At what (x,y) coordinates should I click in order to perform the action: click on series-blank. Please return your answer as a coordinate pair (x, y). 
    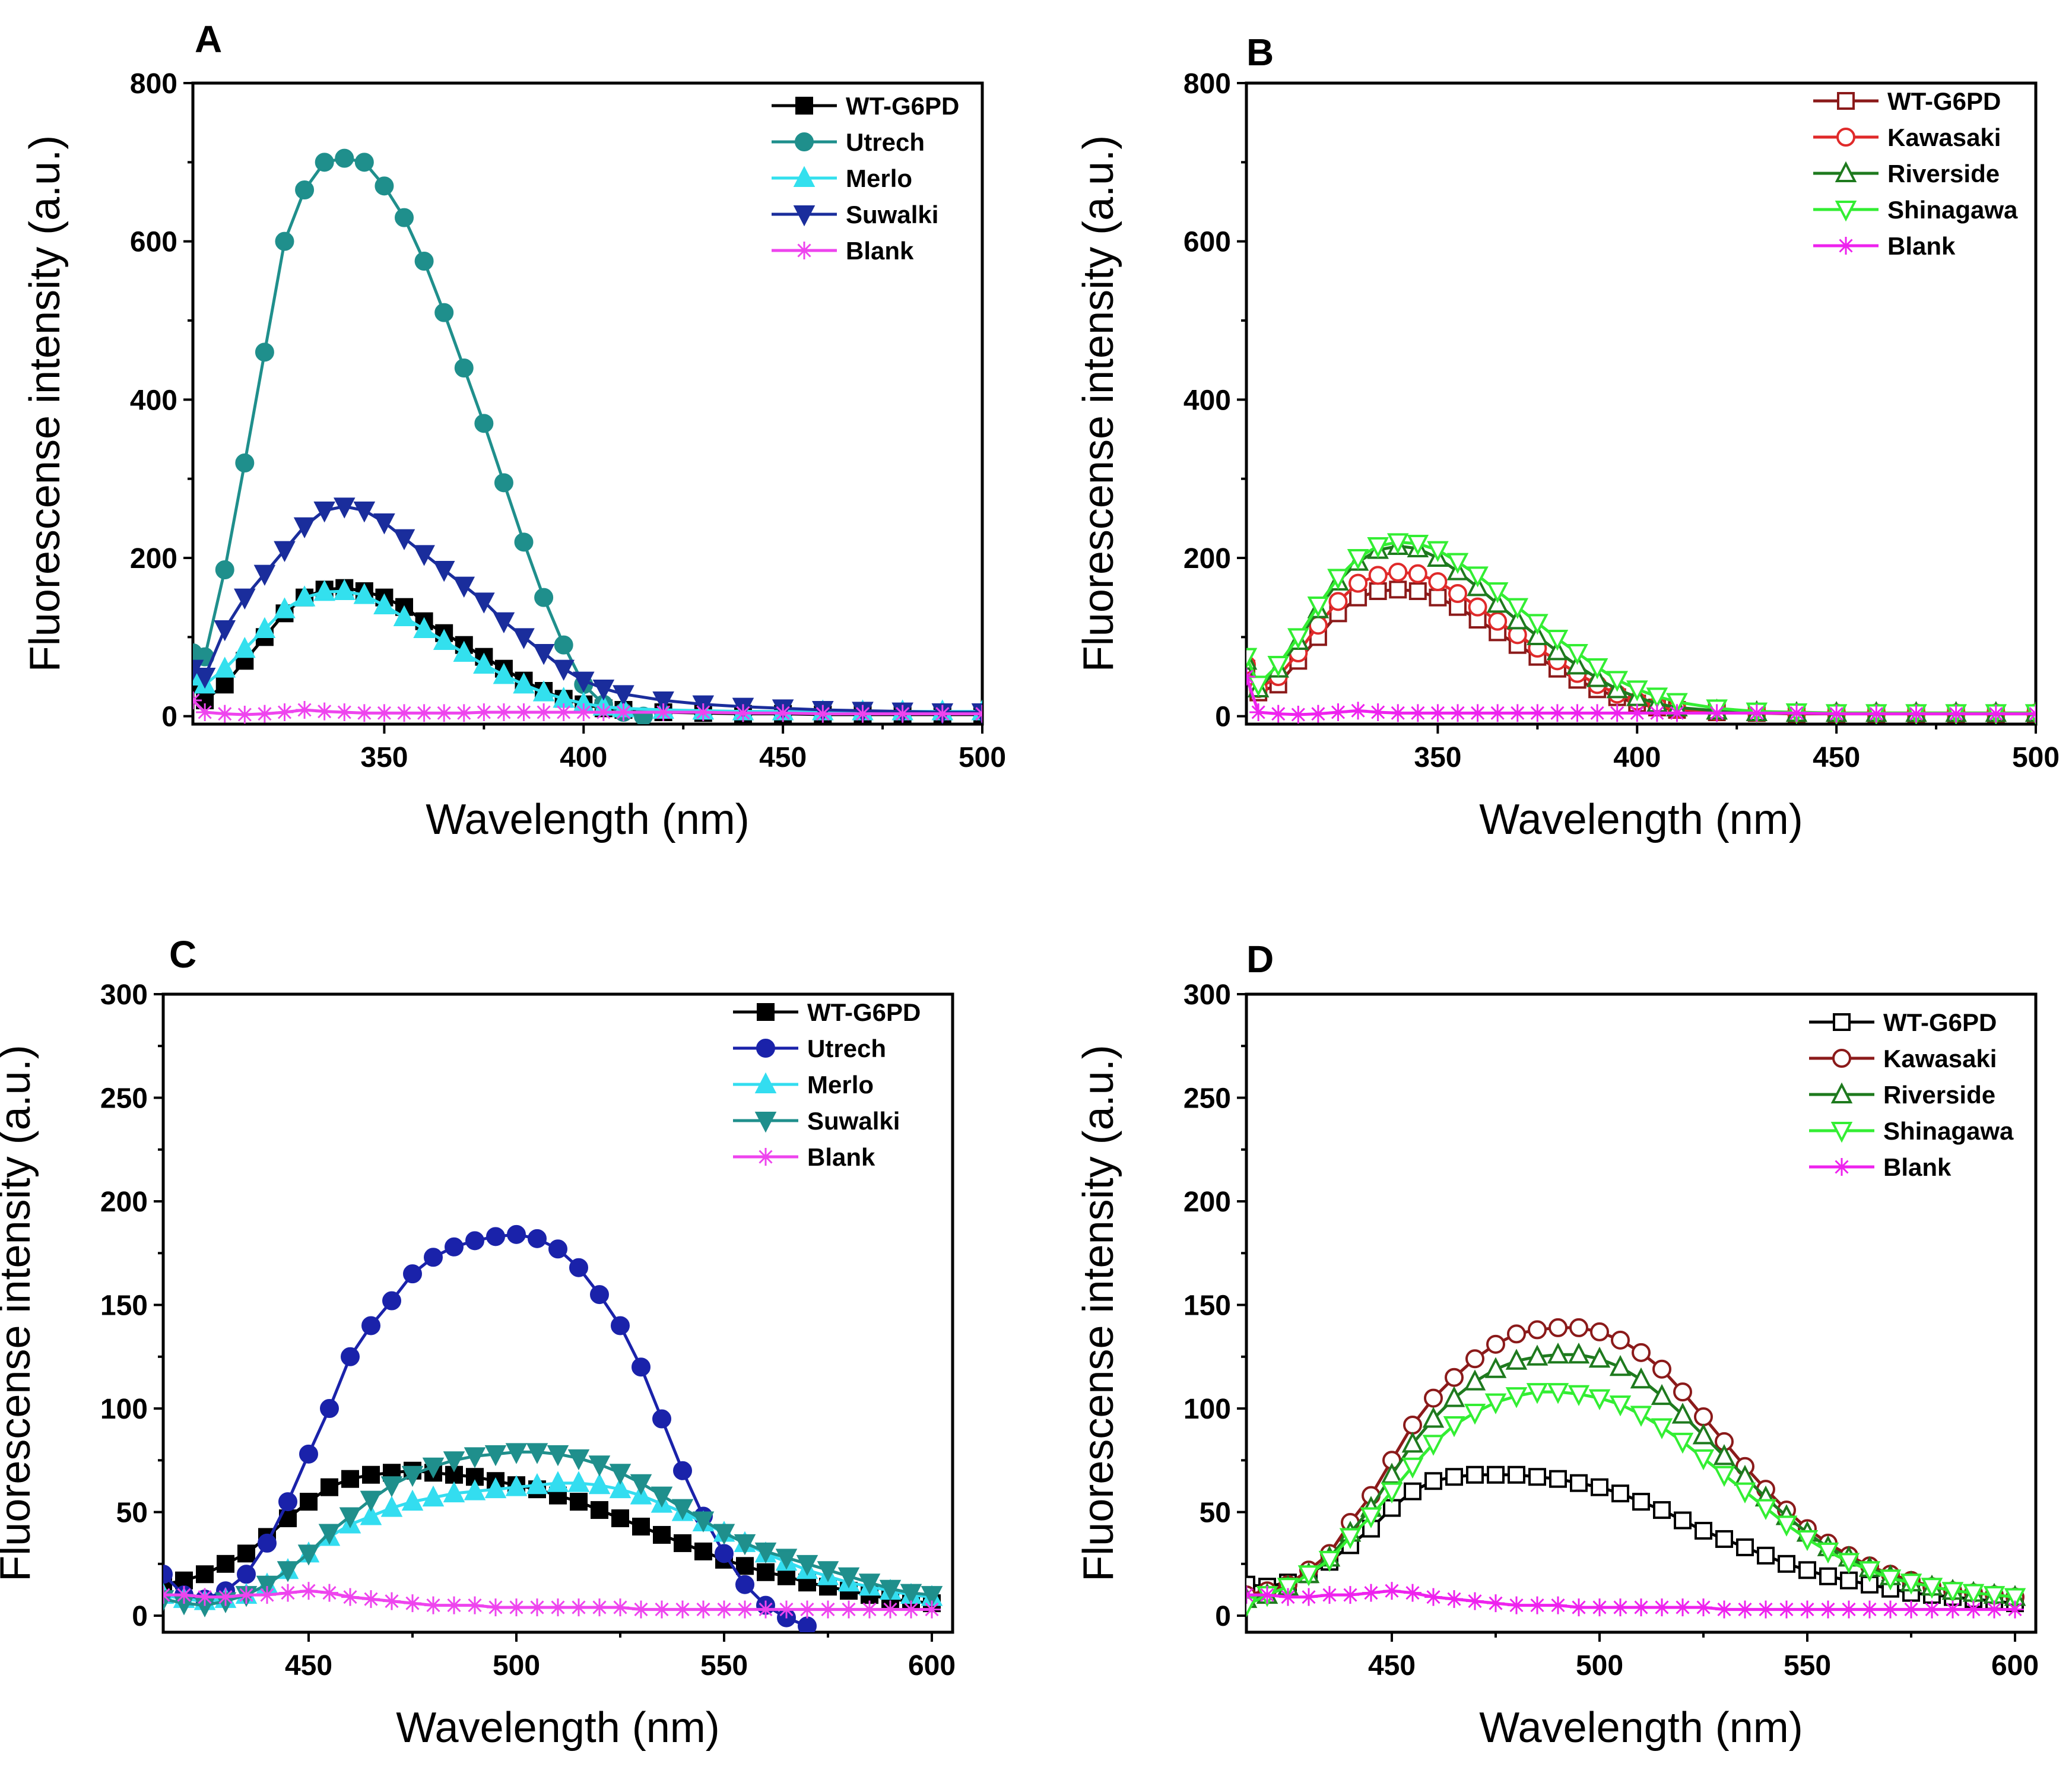
    Looking at the image, I should click on (1641, 696).